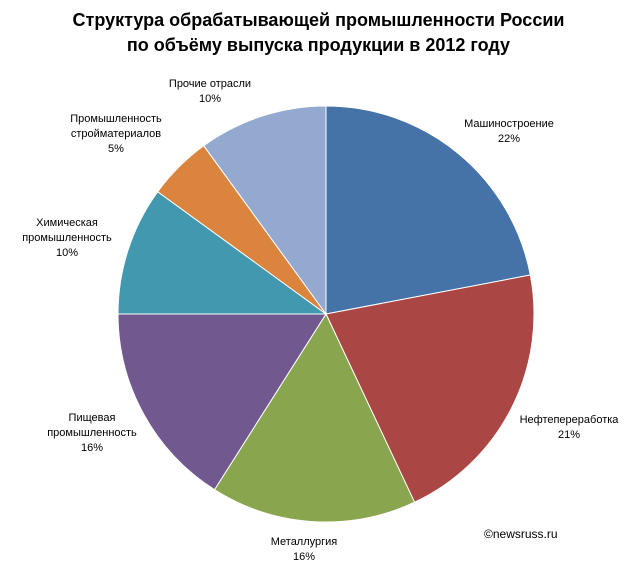 This screenshot has width=637, height=568. I want to click on slice-value-label: 22%, so click(509, 139).